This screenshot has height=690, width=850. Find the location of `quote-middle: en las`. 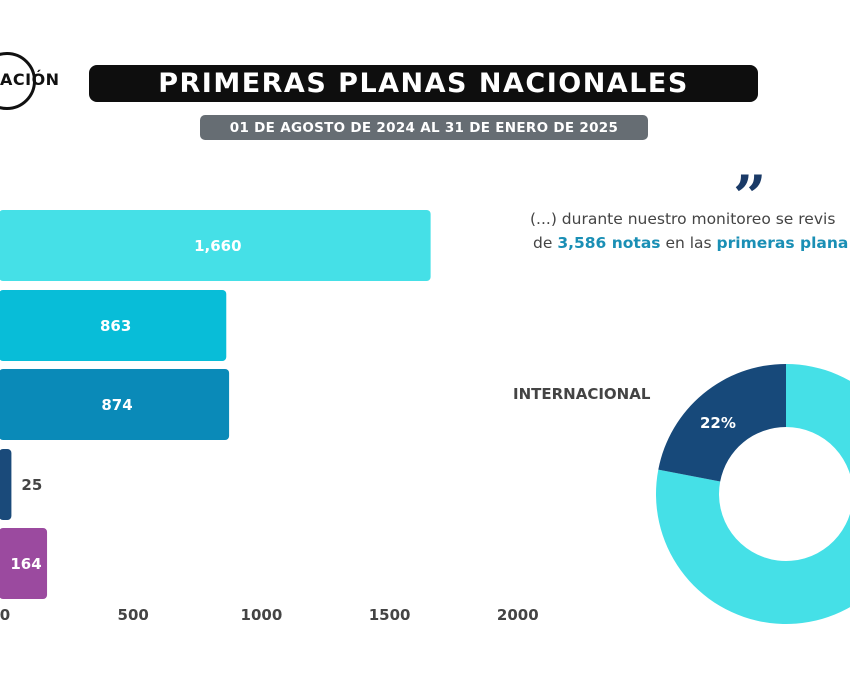

quote-middle: en las is located at coordinates (688, 243).